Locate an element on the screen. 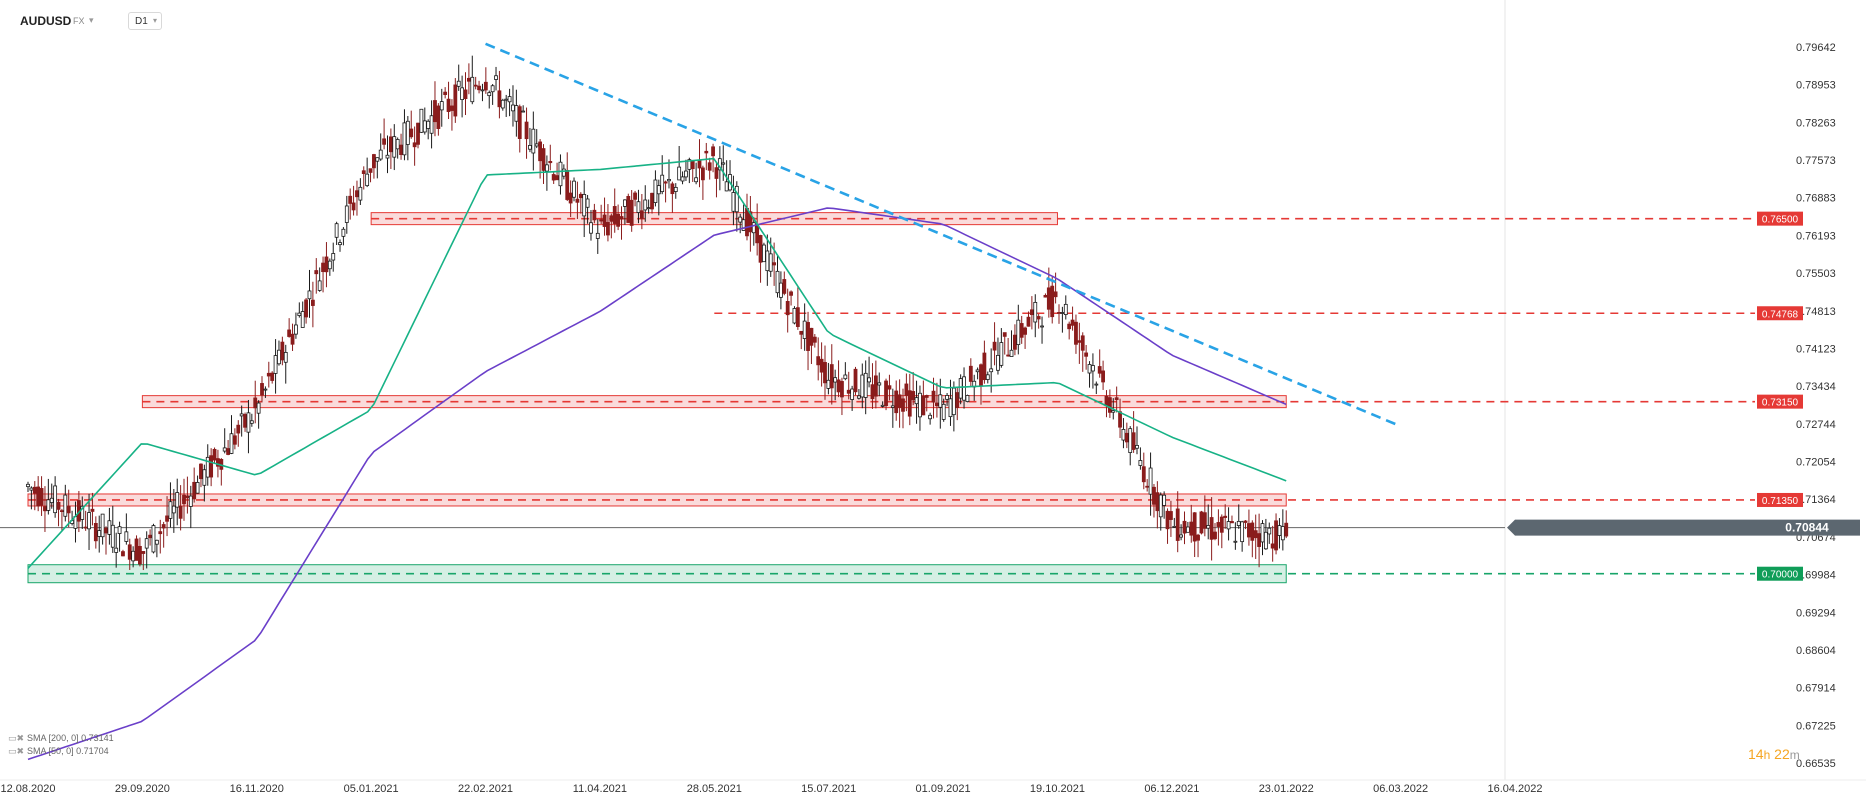  legend-sma200: ▭✖ SMA [200, 0] 0.73141 is located at coordinates (61, 738).